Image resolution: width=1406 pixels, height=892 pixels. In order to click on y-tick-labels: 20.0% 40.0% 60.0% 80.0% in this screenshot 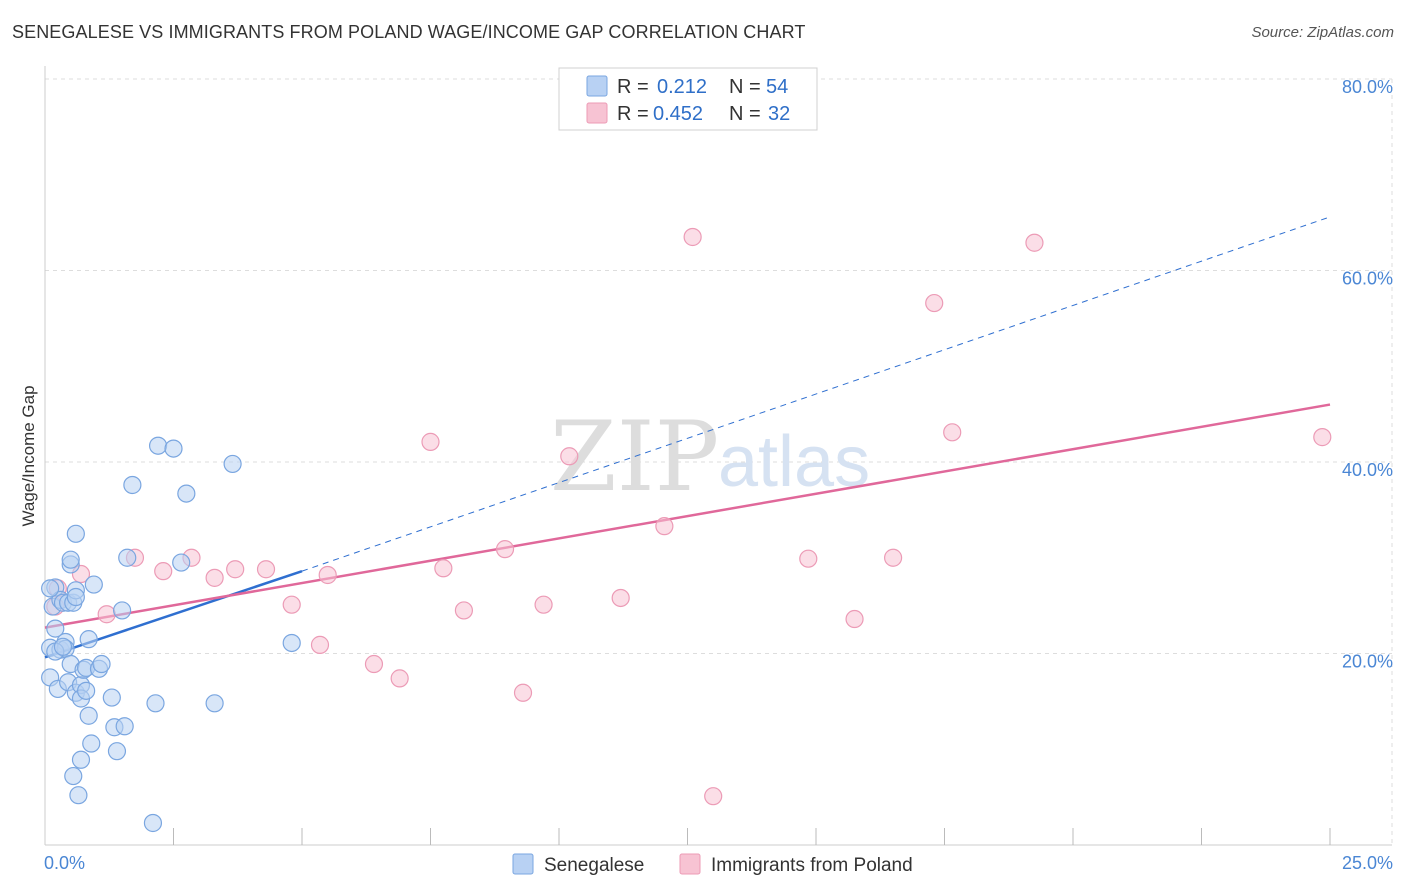, I will do `click(1367, 374)`.